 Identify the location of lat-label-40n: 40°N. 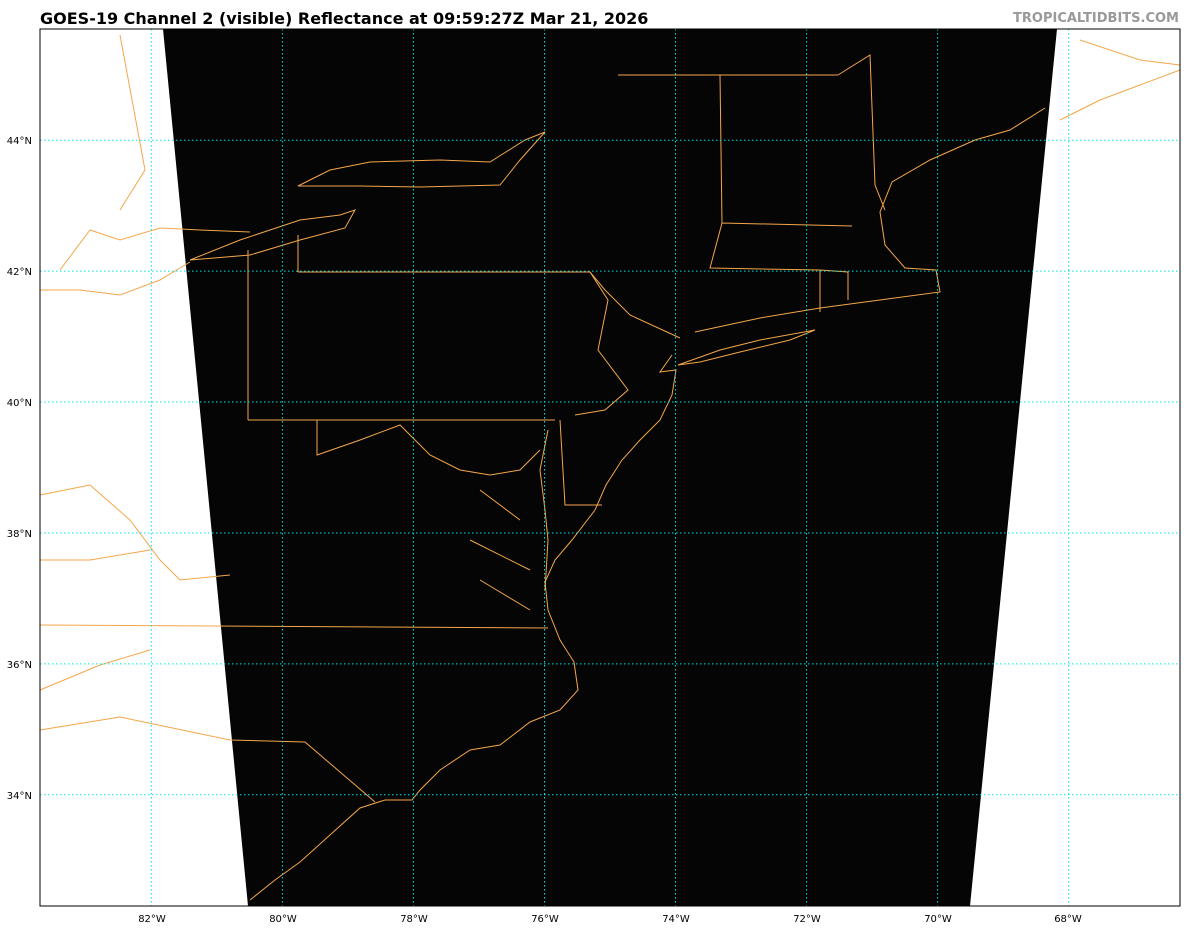
(19, 403).